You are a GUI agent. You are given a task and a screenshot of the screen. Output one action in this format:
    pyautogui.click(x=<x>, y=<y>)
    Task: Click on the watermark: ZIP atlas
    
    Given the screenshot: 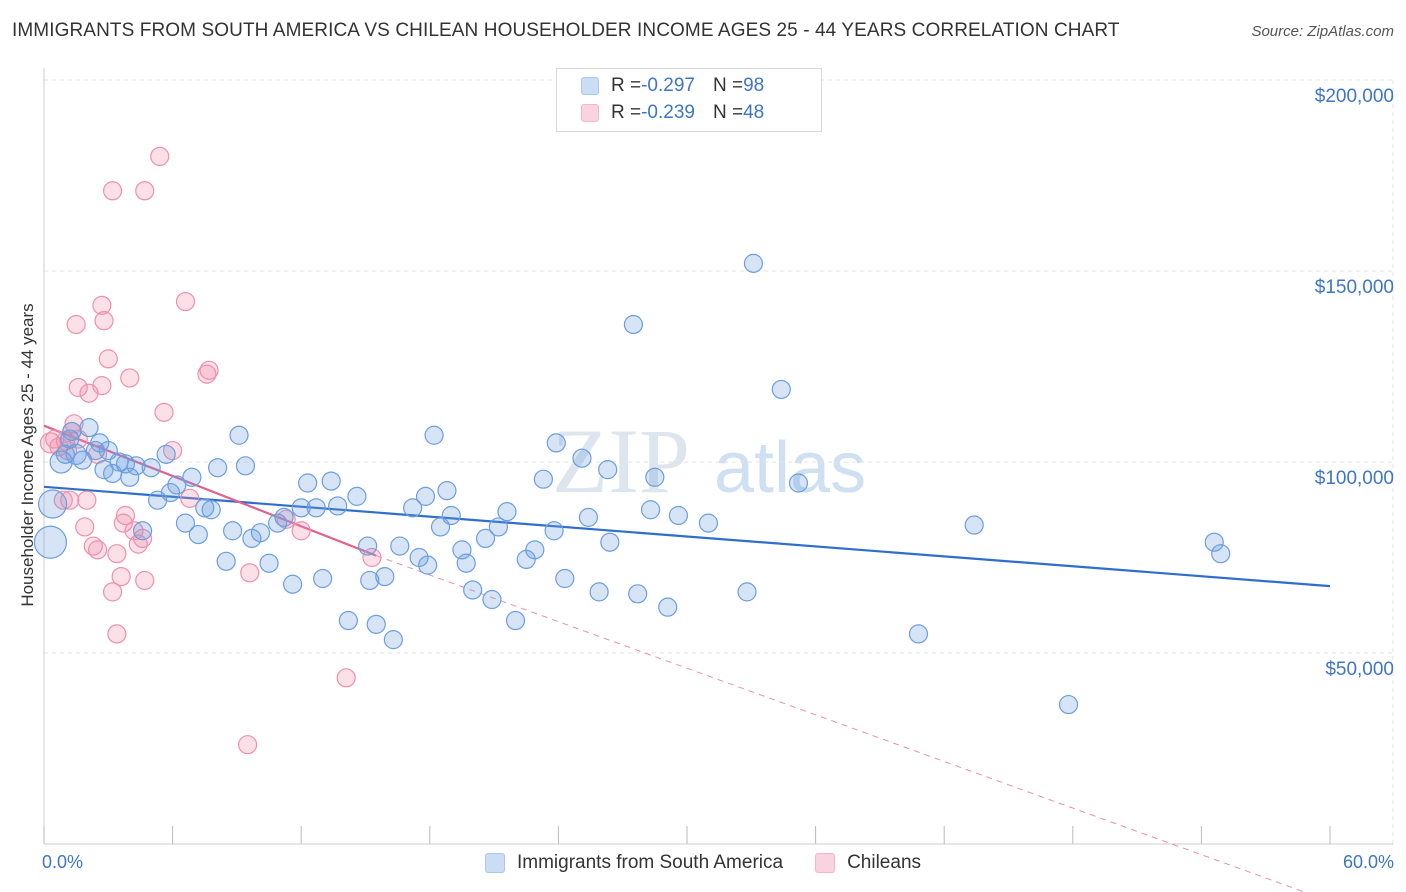 What is the action you would take?
    pyautogui.click(x=709, y=461)
    